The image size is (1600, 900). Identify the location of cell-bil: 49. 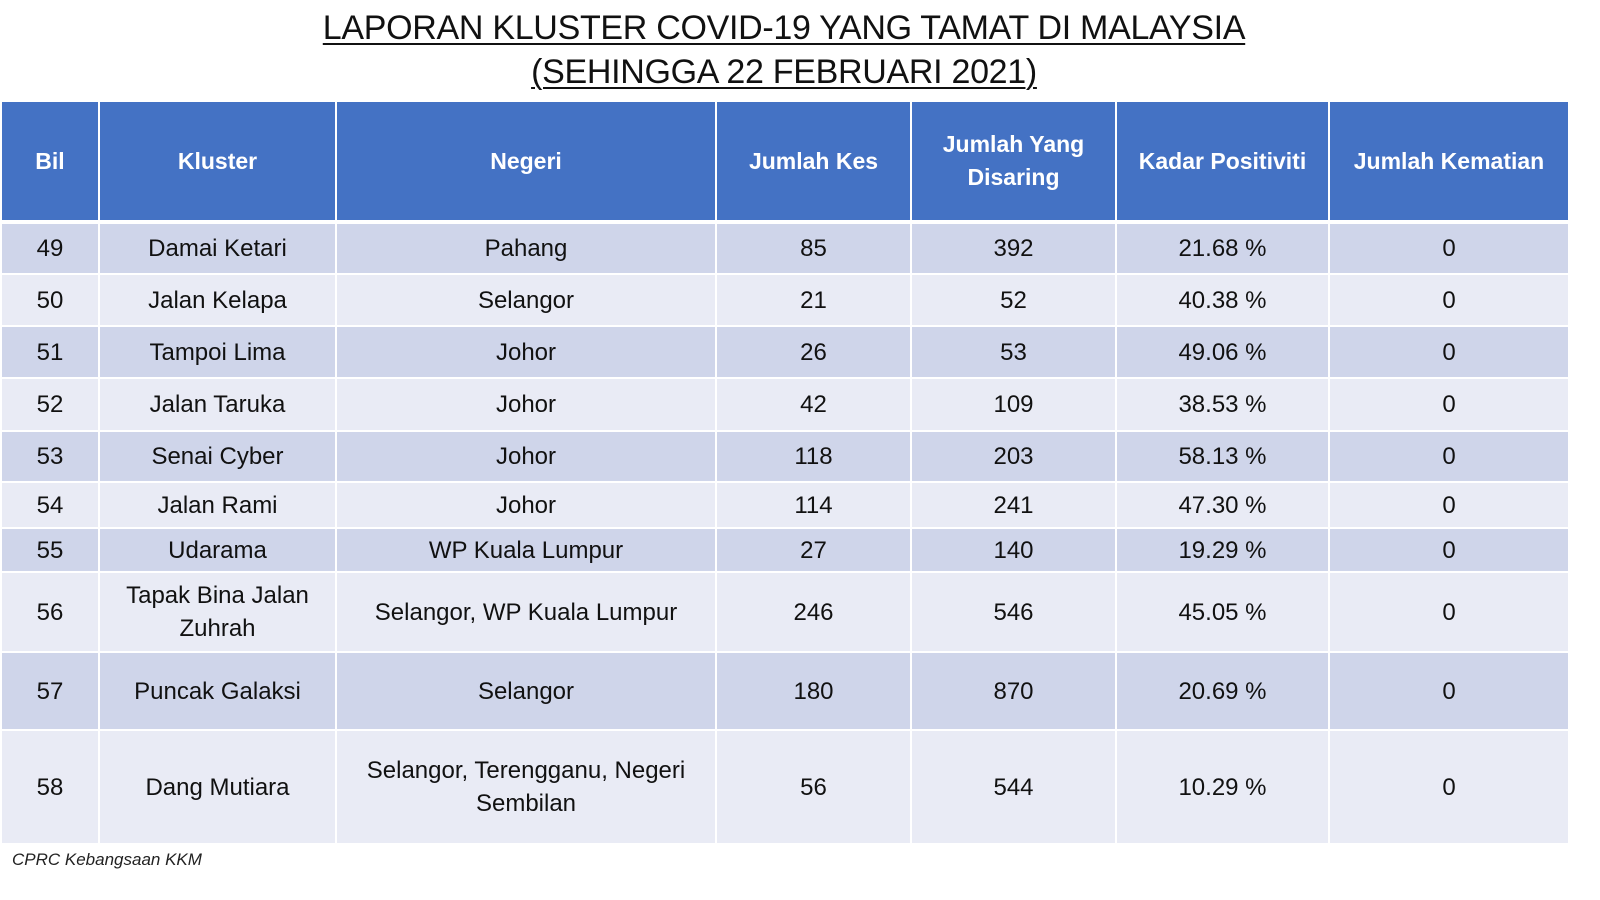
(50, 248).